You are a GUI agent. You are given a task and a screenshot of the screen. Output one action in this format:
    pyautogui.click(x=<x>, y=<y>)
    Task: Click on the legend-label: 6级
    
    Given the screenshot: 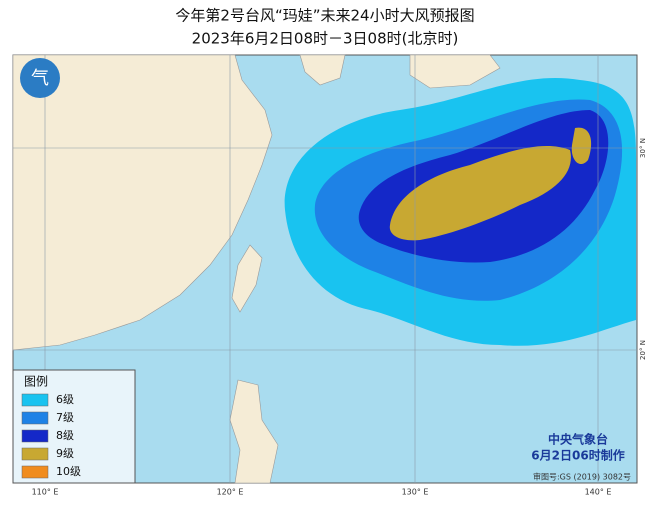 What is the action you would take?
    pyautogui.click(x=65, y=399)
    